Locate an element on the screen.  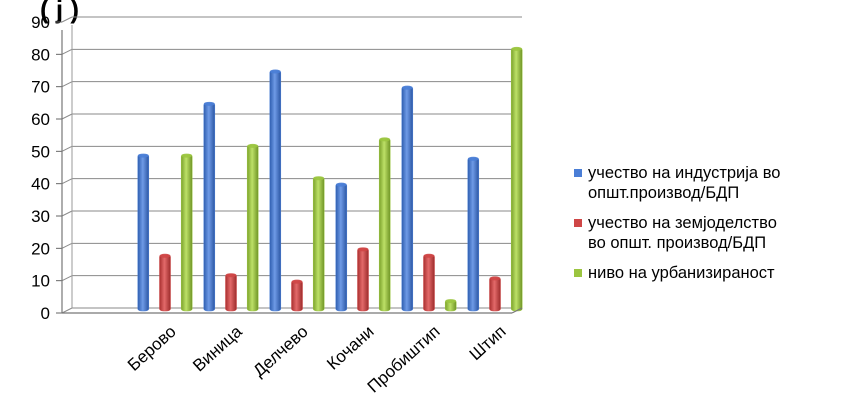
y-tick-label: 20 is located at coordinates (40, 248).